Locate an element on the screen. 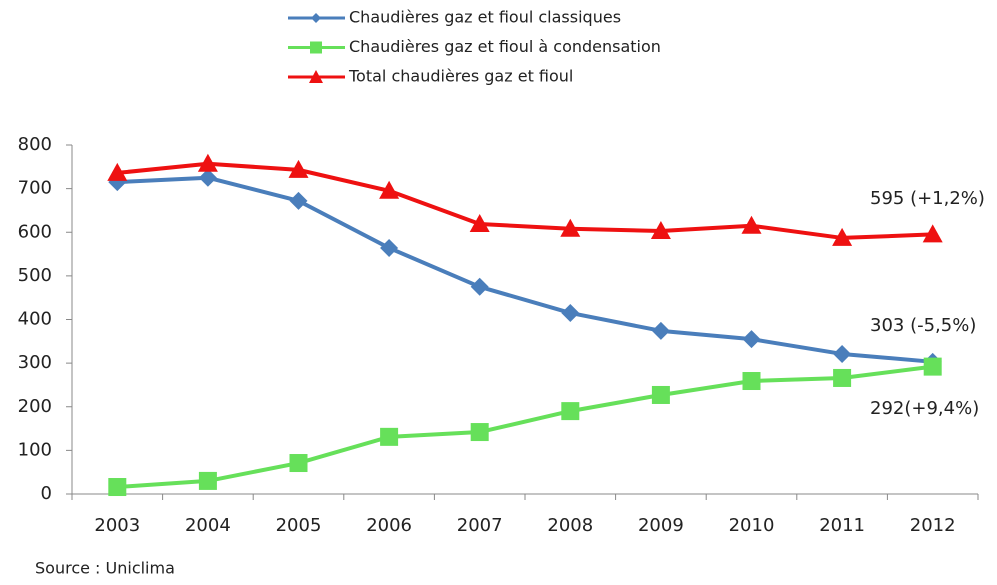  y-tick-label: 700 is located at coordinates (35, 188).